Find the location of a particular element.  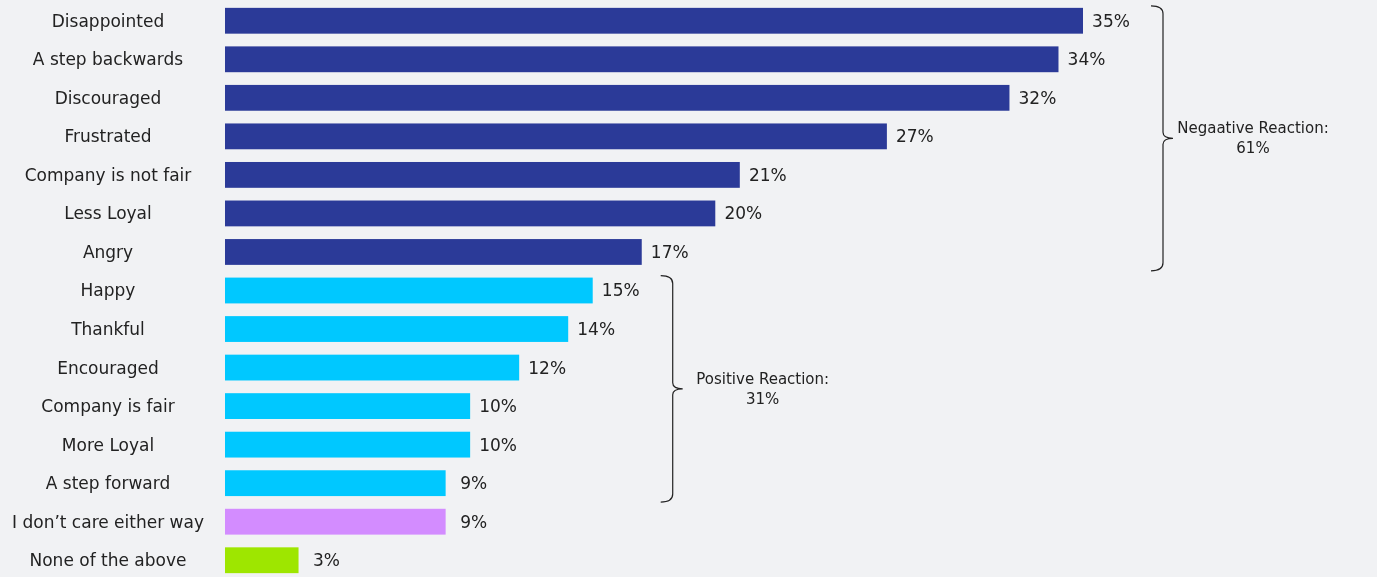

y-tick-label: Less Loyal is located at coordinates (108, 213).